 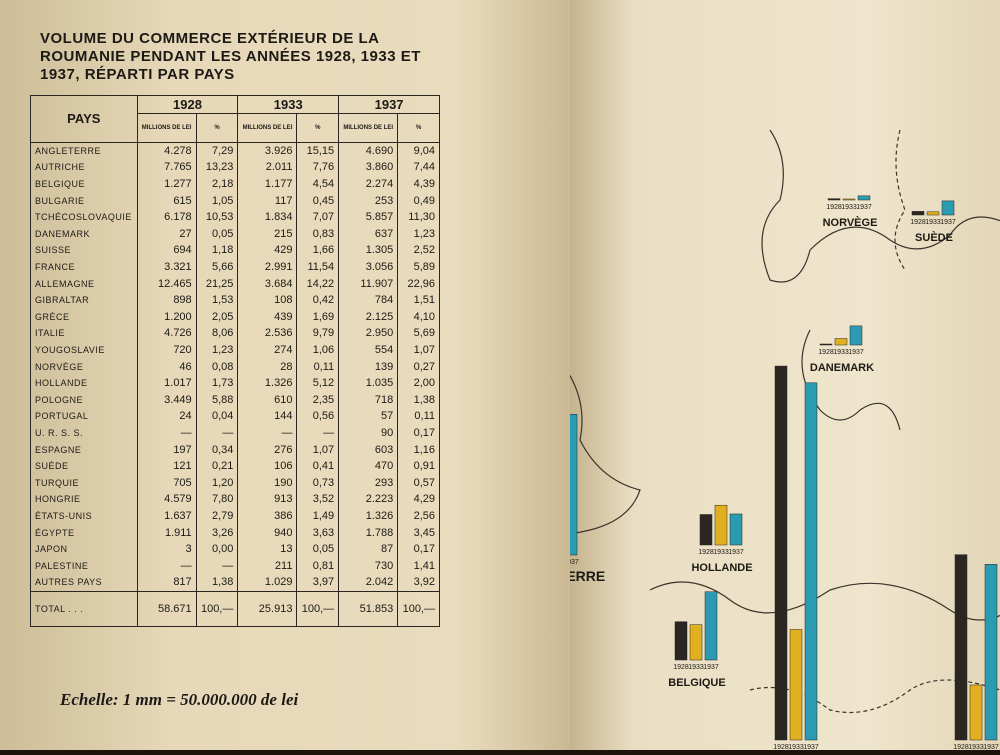 What do you see at coordinates (235, 184) in the screenshot?
I see `table-row: BELGIQUE 1.277 2,18 1.177 4,54 2.274 4,39` at bounding box center [235, 184].